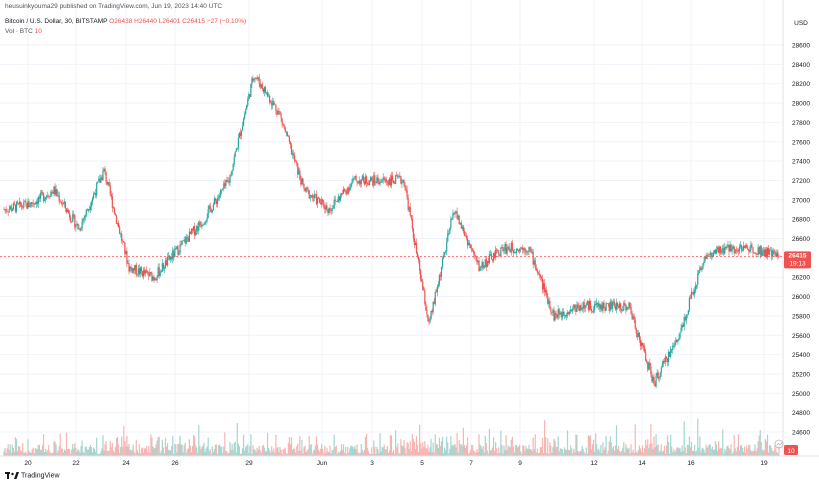 This screenshot has height=487, width=819. I want to click on y-tick-label: 27200, so click(801, 181).